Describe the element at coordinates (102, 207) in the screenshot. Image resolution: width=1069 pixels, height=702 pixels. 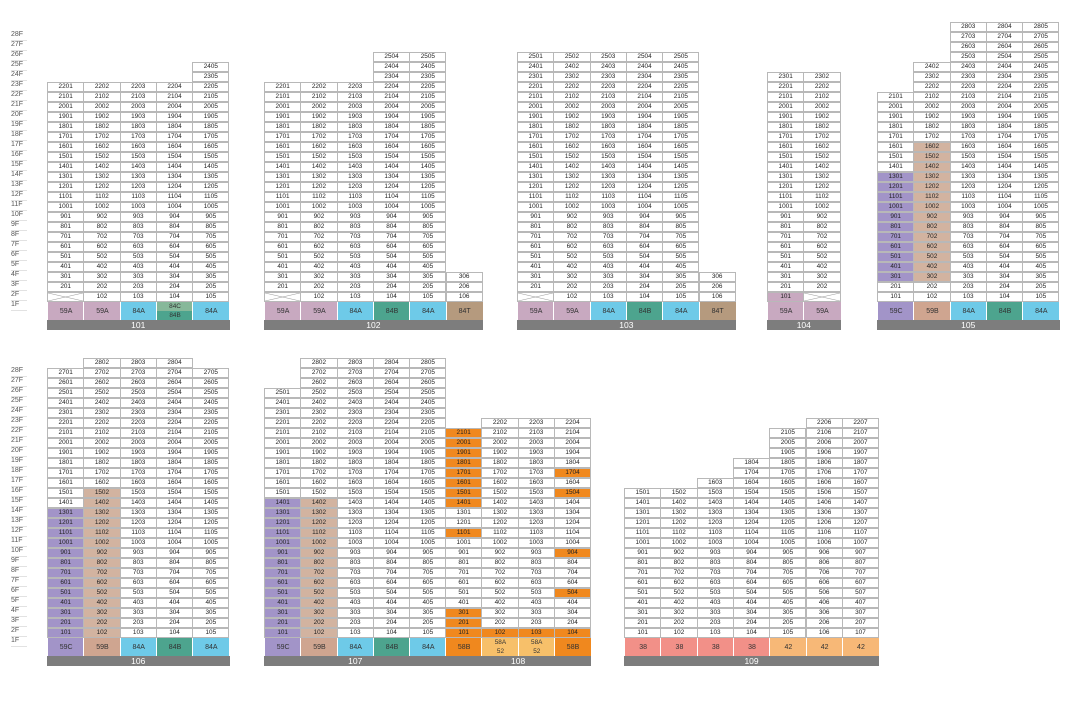
I see `unit-cell: 1002` at that location.